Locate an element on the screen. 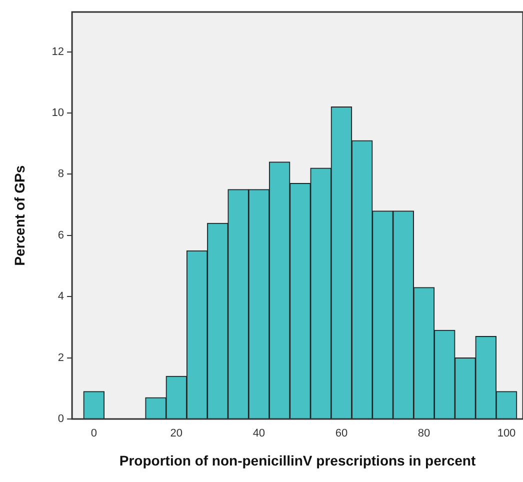  y-tick-label: 6 is located at coordinates (61, 235).